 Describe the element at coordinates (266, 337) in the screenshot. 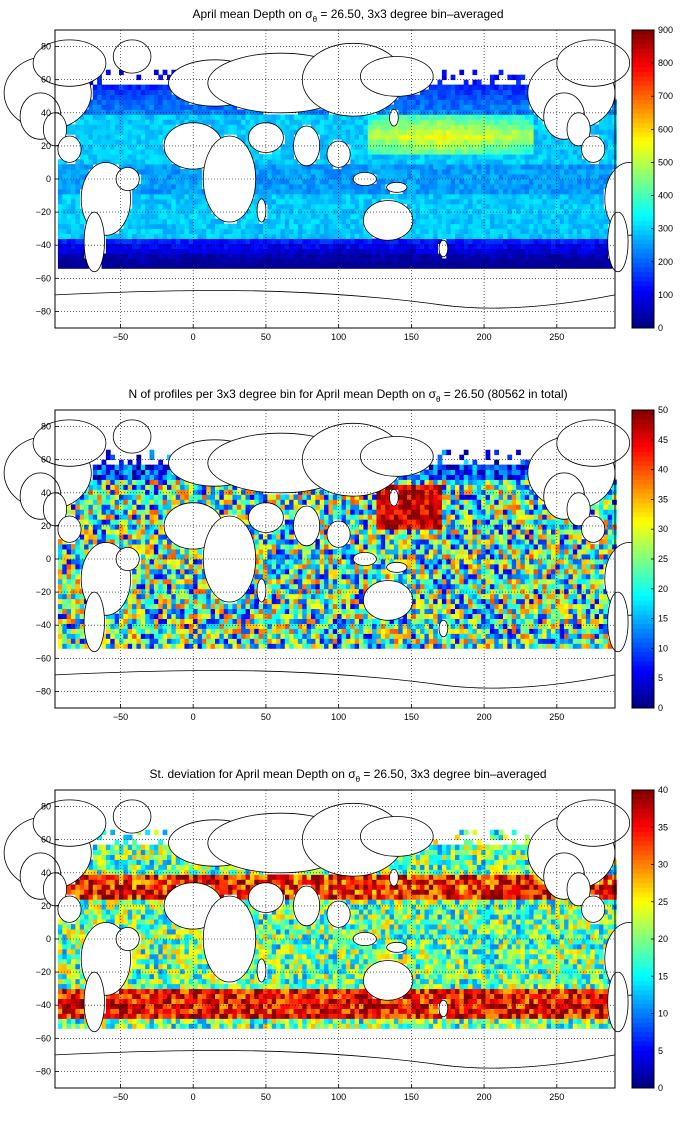

I see `x-tick-label: 50` at that location.